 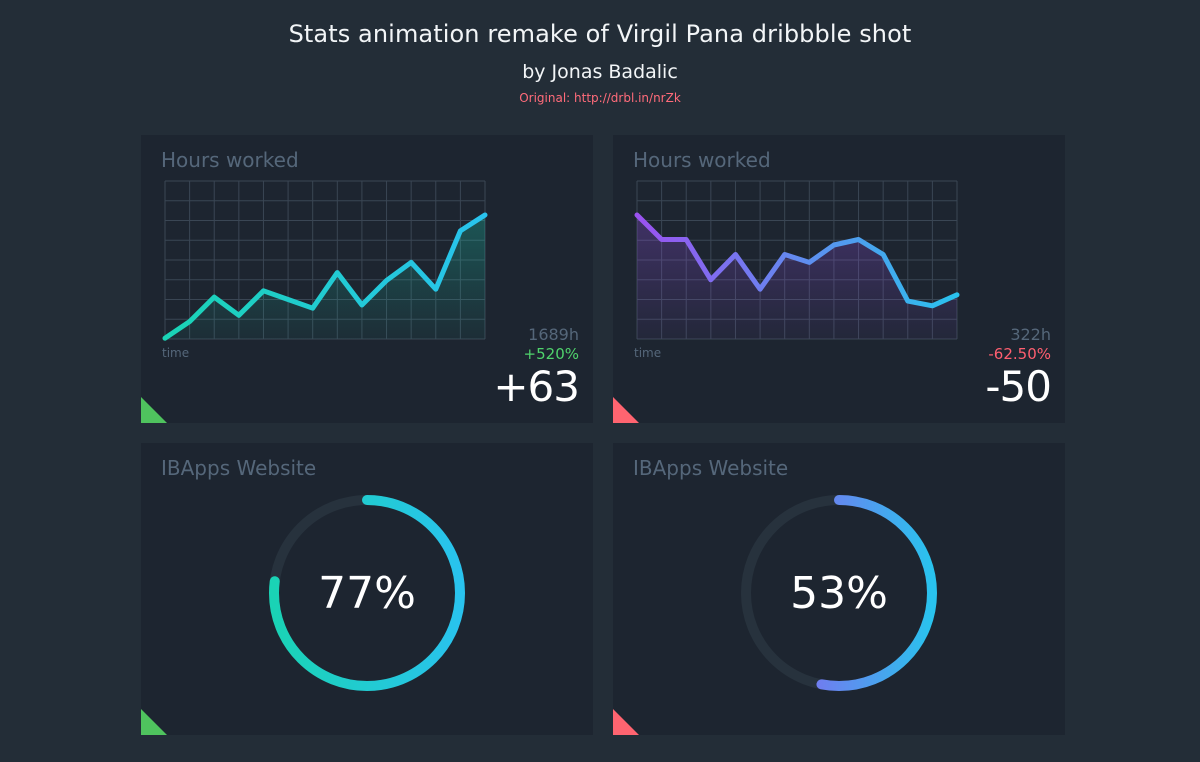 I want to click on original-link: Original: http://drbl.in/nrZk, so click(x=600, y=98).